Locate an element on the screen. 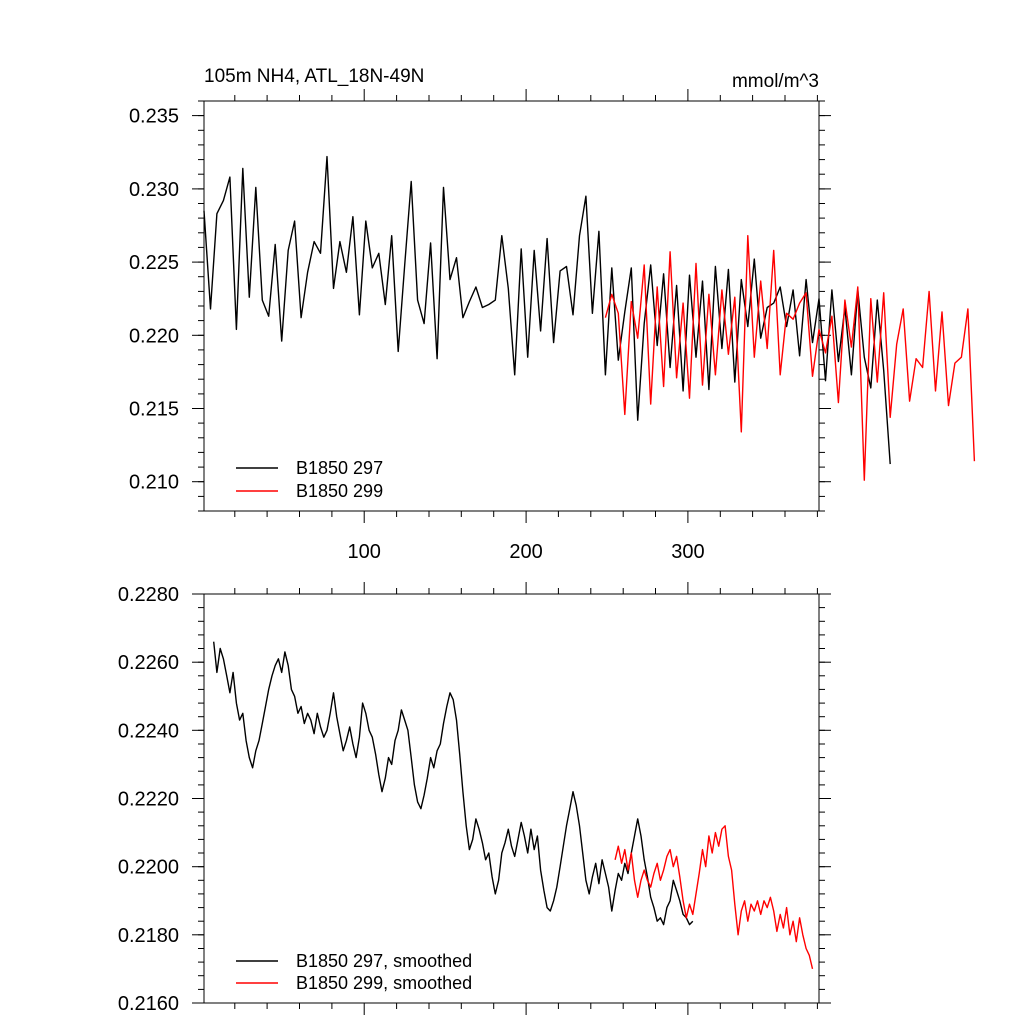 The height and width of the screenshot is (1024, 1024). x-tick-label: 100 is located at coordinates (364, 552).